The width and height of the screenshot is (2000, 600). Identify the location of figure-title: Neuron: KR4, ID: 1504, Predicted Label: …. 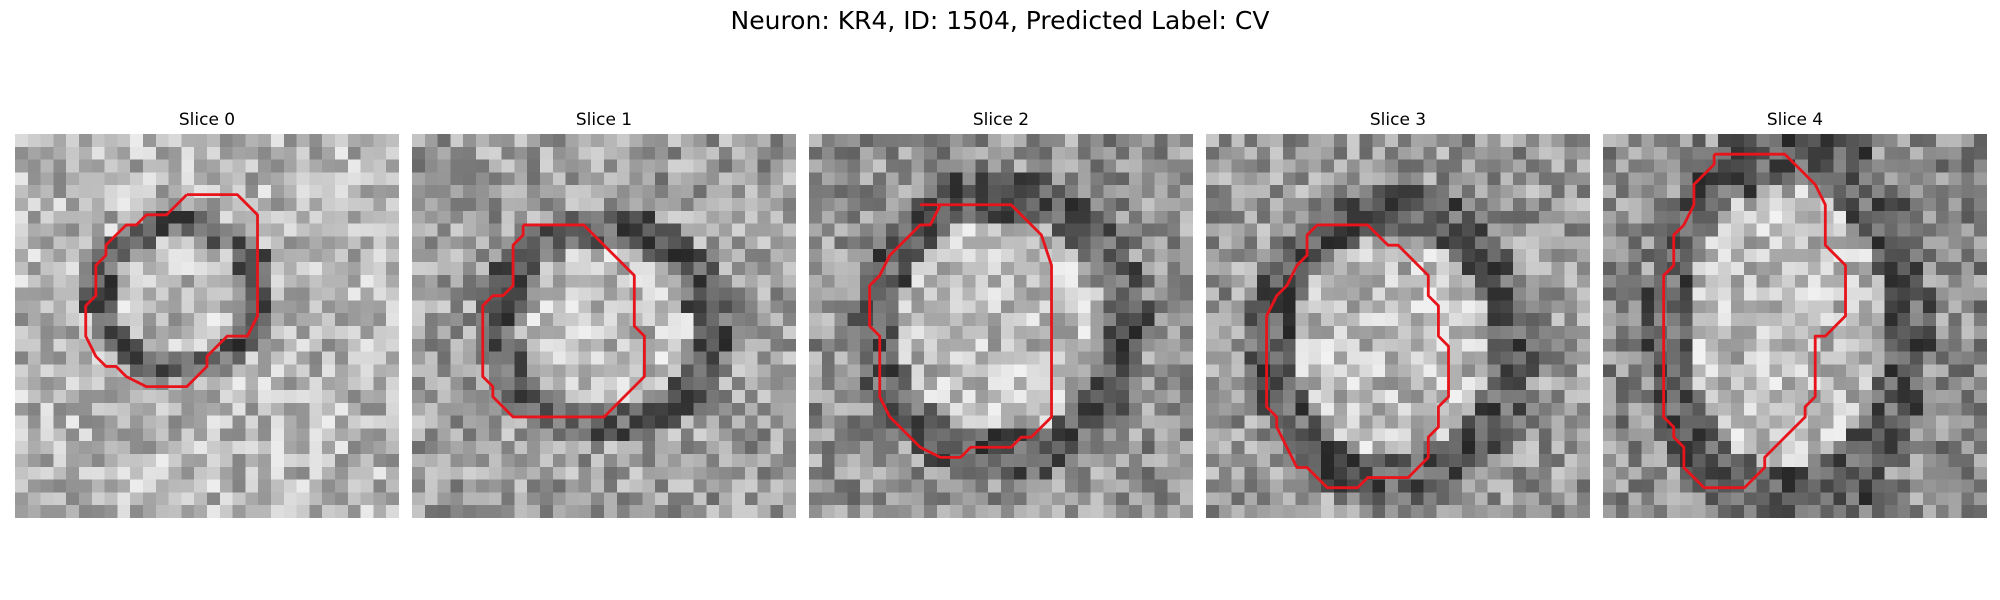
(1000, 20).